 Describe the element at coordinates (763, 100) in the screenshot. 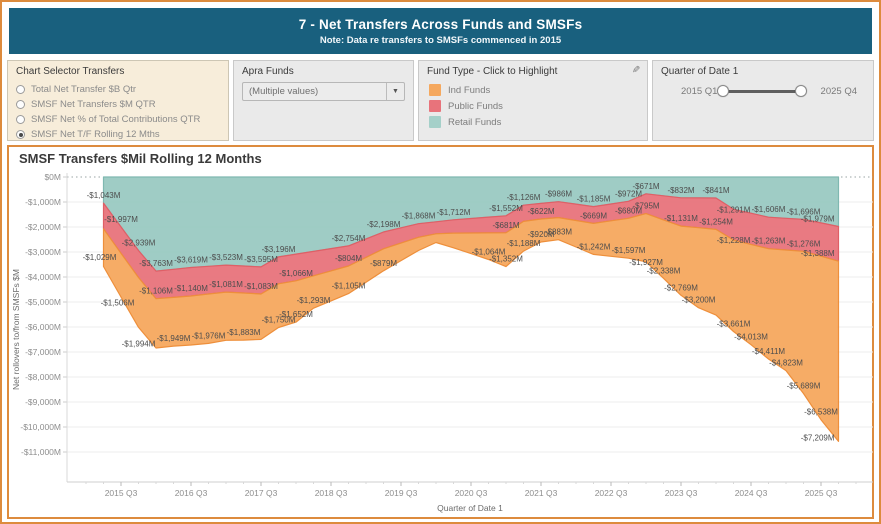

I see `quarter-filter-panel: Quarter of Date 1 2015 Q1 2025 Q4` at that location.